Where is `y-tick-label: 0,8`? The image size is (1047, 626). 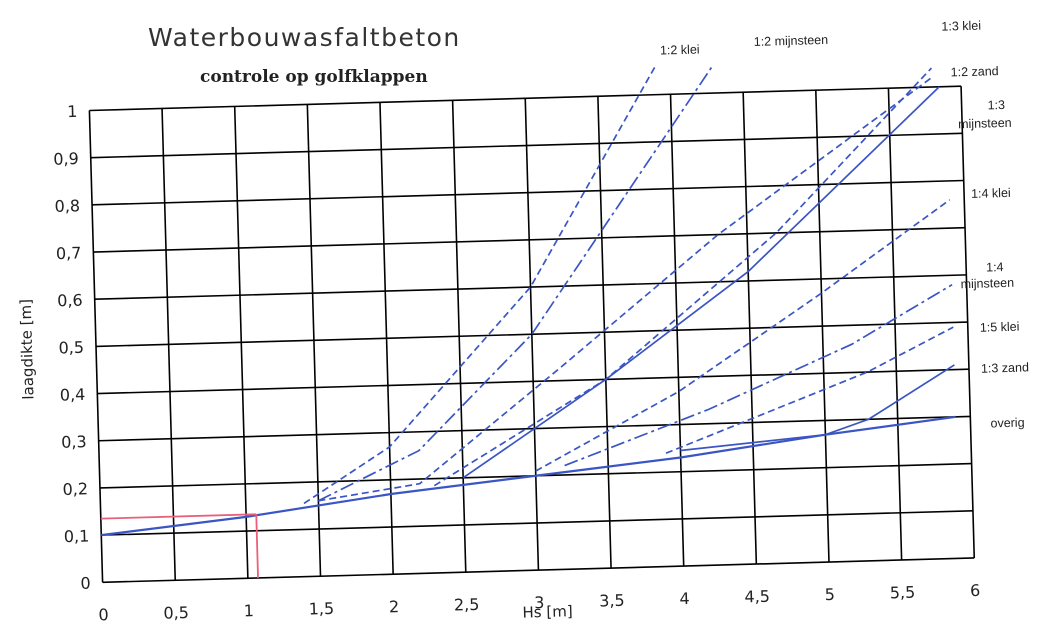 y-tick-label: 0,8 is located at coordinates (67, 206).